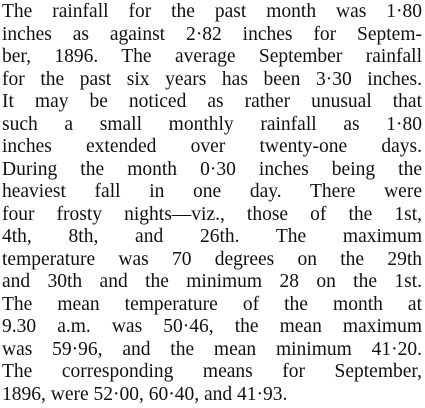 The height and width of the screenshot is (408, 425). Describe the element at coordinates (212, 11) in the screenshot. I see `text-line: The rainfall for the past month was 1·80` at that location.